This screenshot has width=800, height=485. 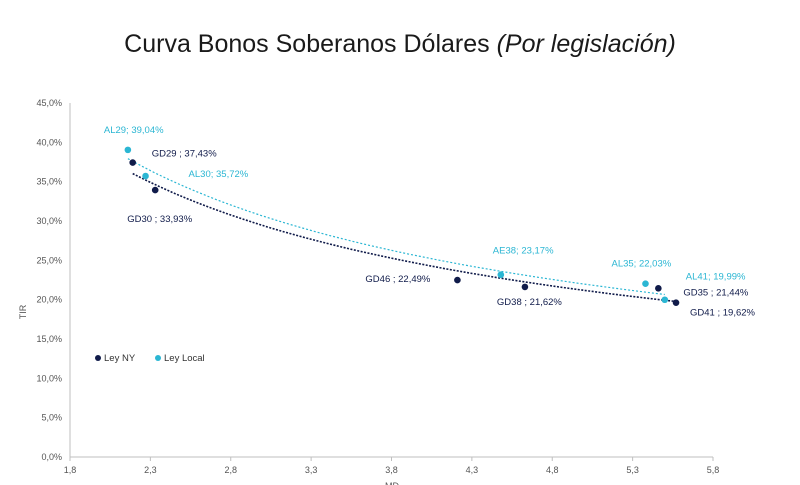 I want to click on chart-title-main: Curva Bonos Soberanos Dólares, so click(x=307, y=44).